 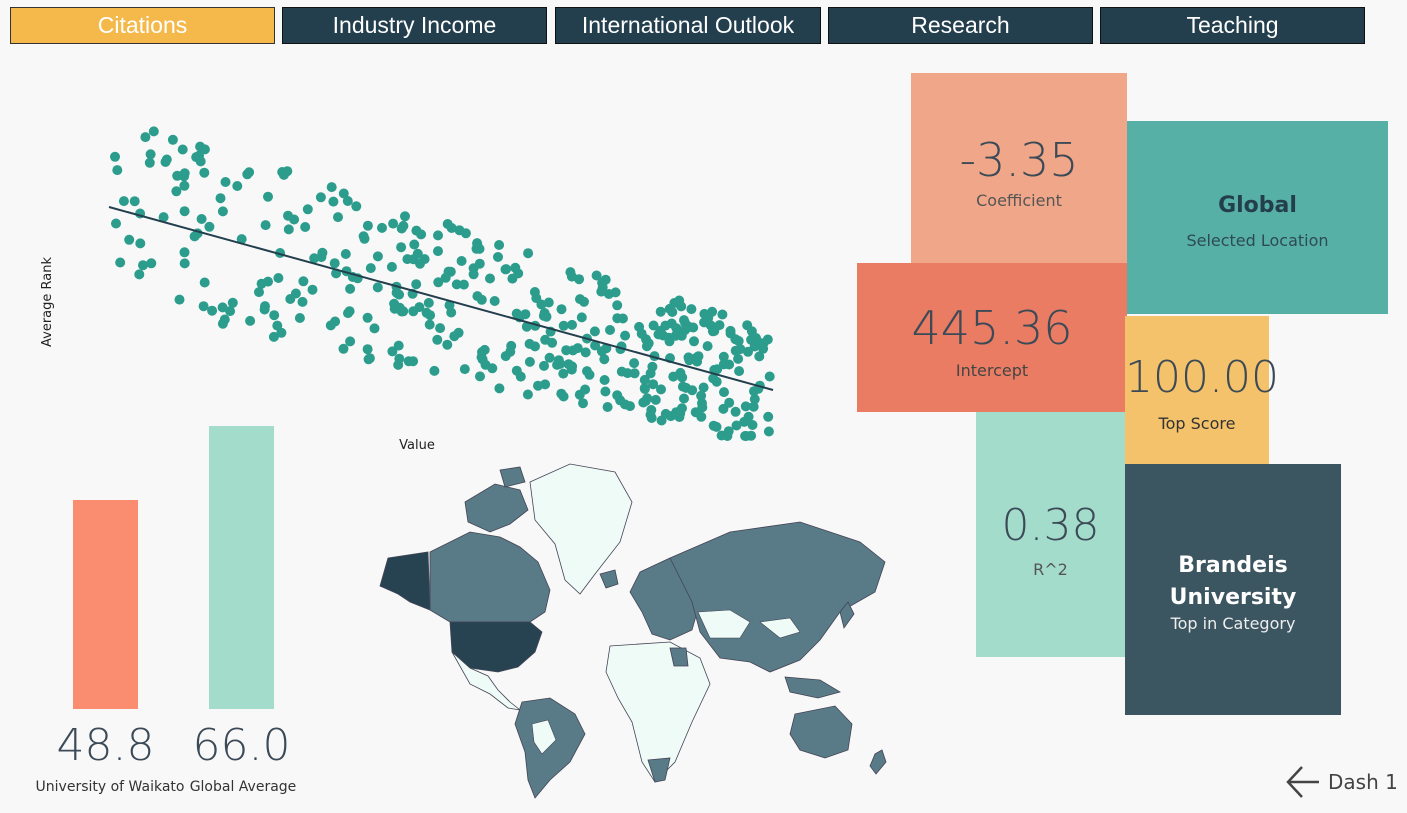 What do you see at coordinates (142, 25) in the screenshot?
I see `tab-citations: Citations` at bounding box center [142, 25].